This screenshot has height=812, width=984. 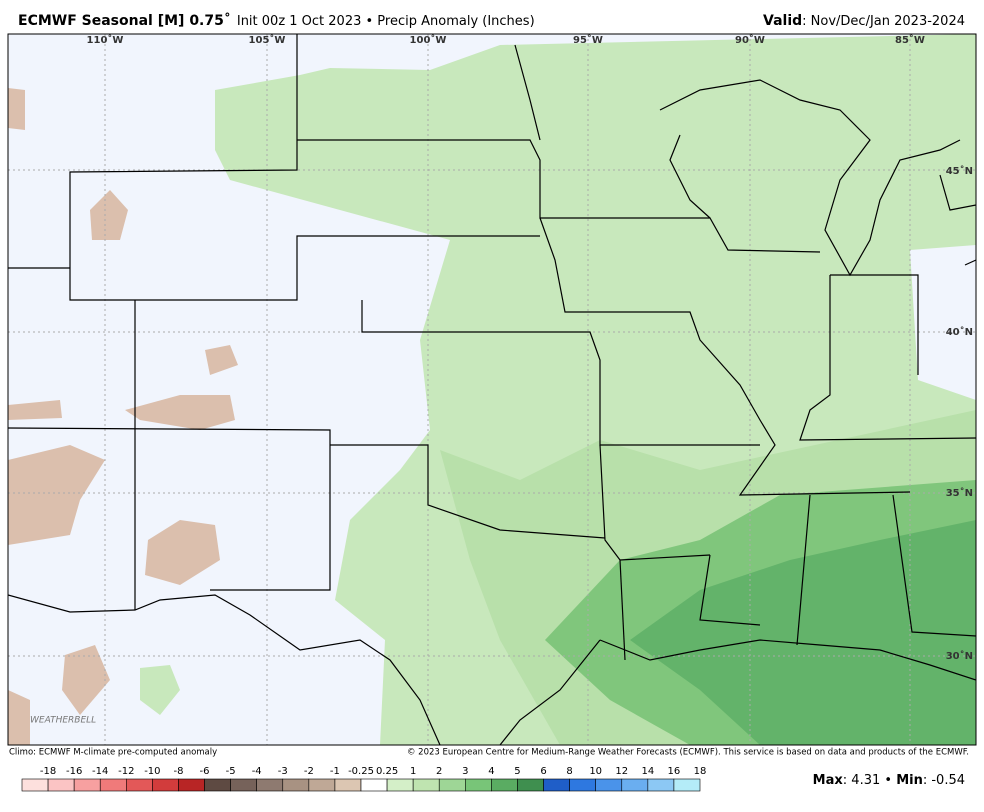 I want to click on anomaly-light-patch, so click(x=160, y=690).